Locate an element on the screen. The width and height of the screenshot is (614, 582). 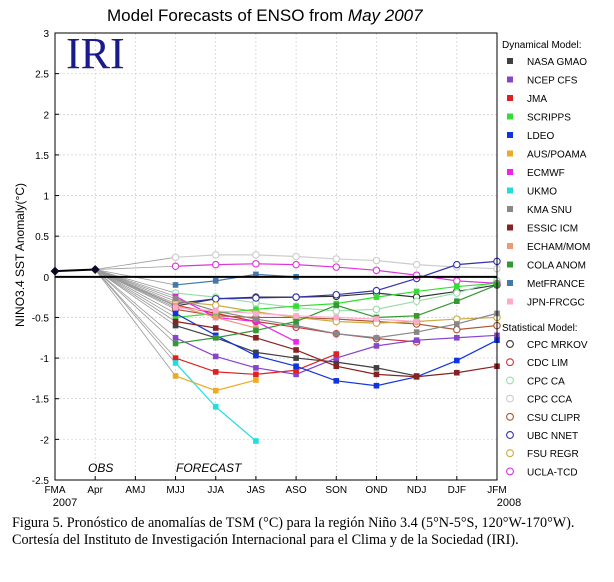
series-jma is located at coordinates (217, 323).